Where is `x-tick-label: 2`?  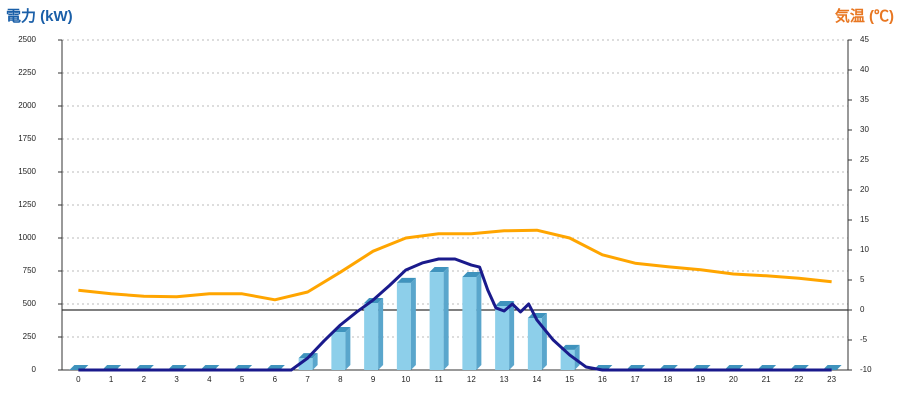
x-tick-label: 2 is located at coordinates (144, 379).